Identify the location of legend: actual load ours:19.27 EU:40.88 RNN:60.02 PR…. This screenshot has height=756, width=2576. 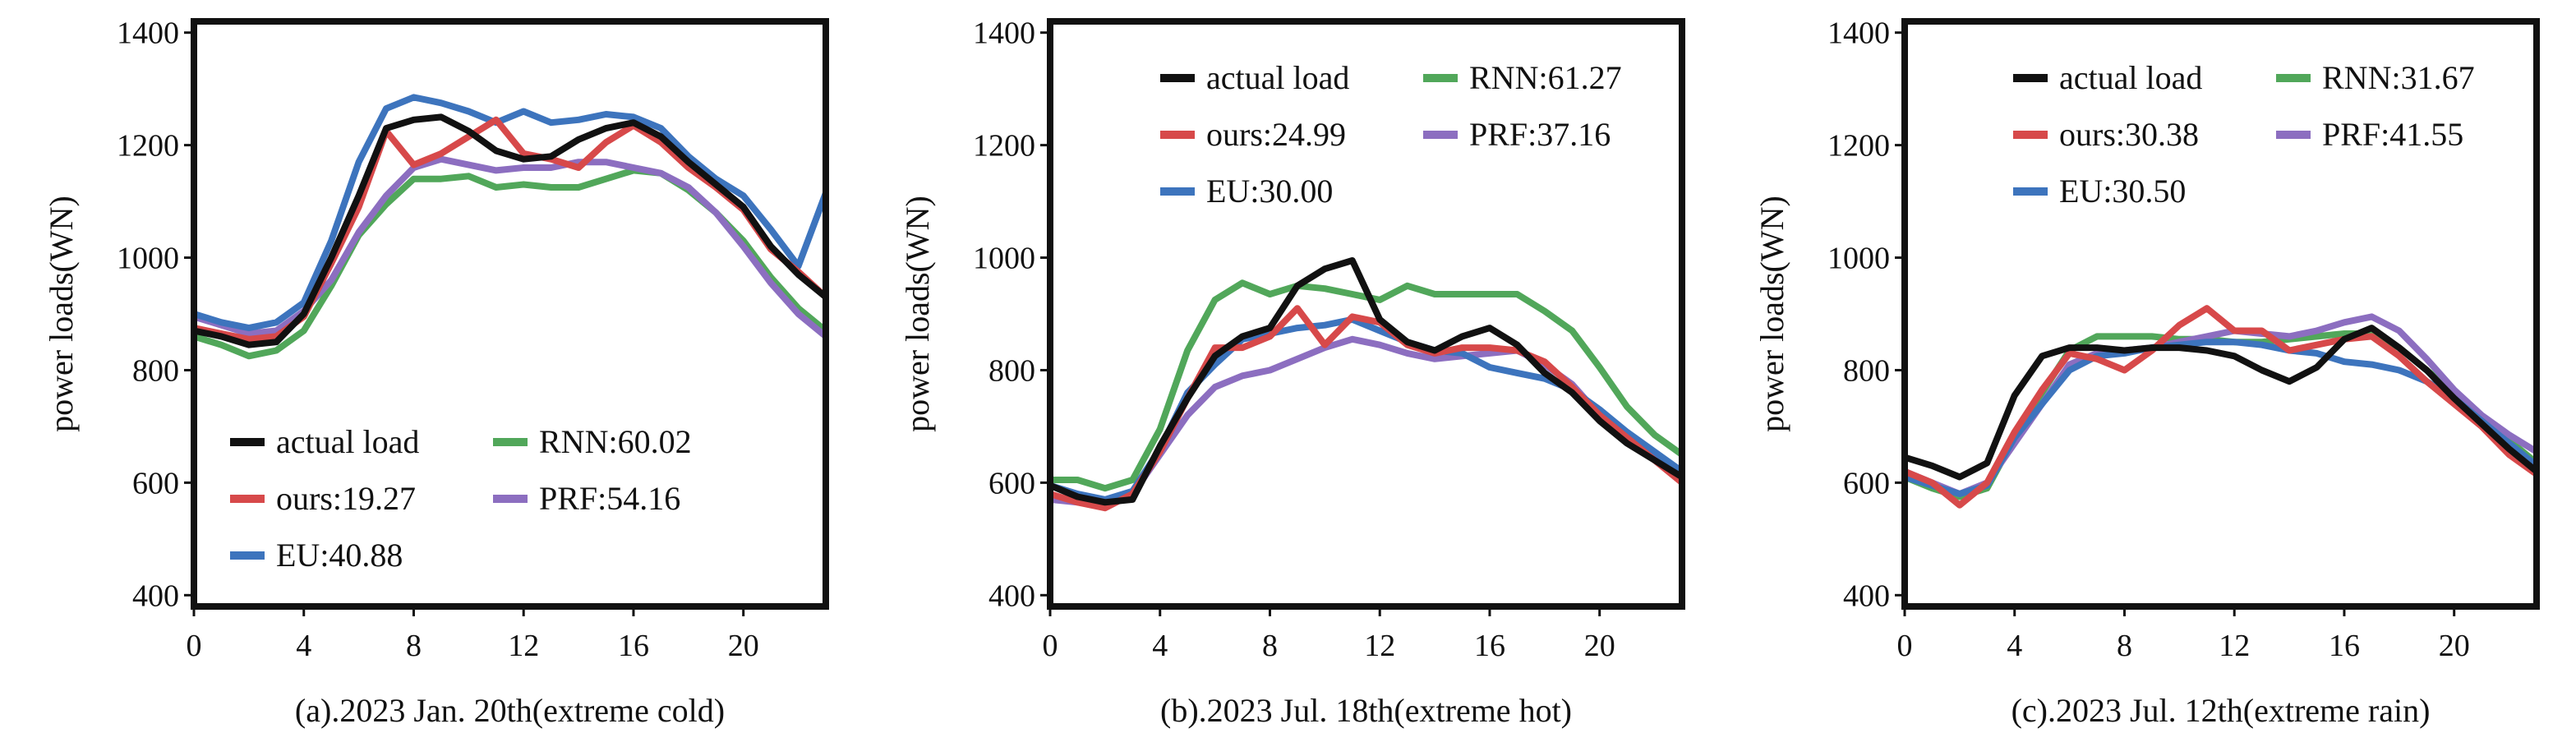
(461, 498).